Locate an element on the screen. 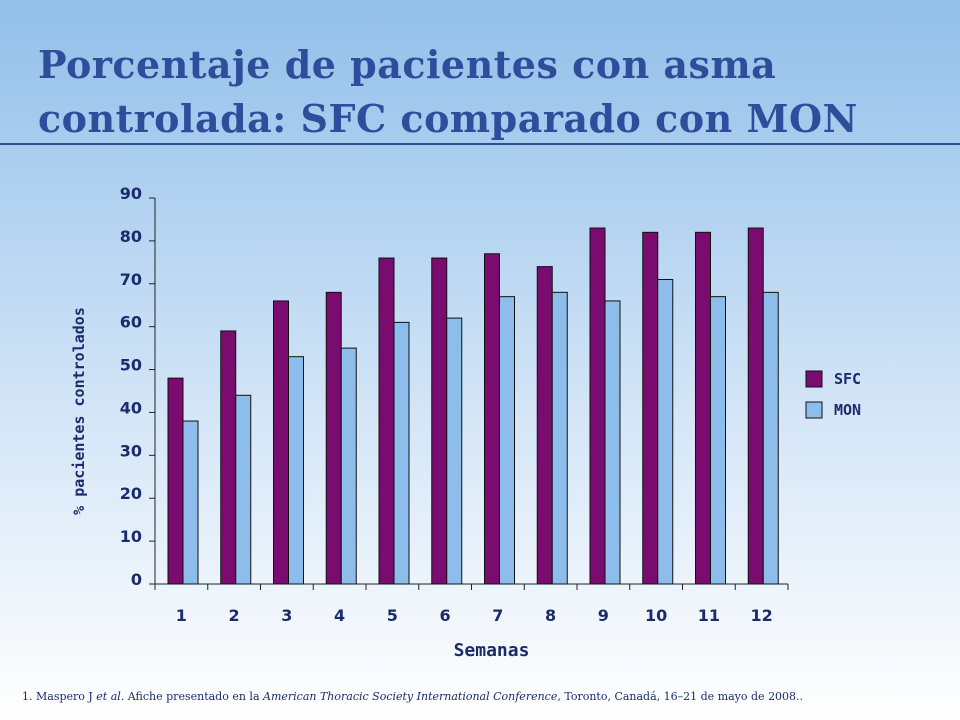  x-axis-title: Semanas is located at coordinates (492, 650).